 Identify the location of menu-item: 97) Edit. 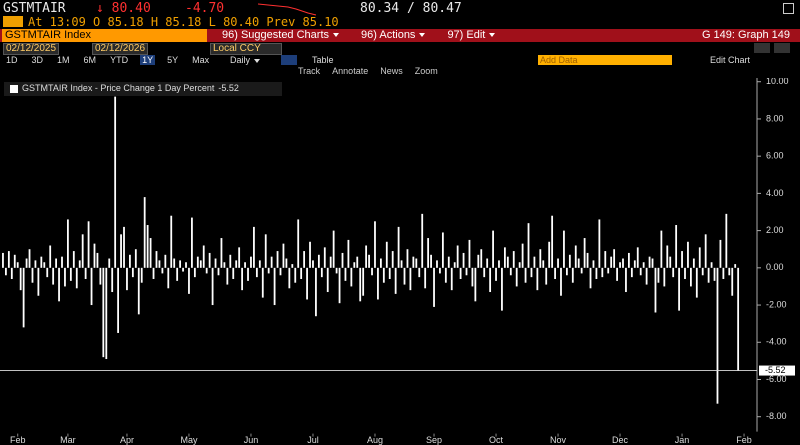
(471, 35).